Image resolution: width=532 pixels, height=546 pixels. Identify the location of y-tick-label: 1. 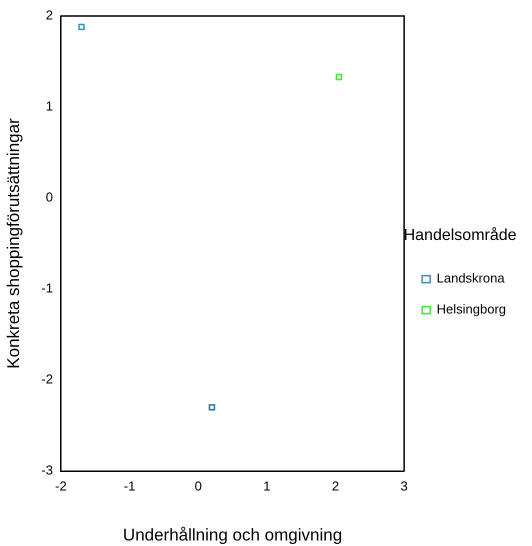
(49, 106).